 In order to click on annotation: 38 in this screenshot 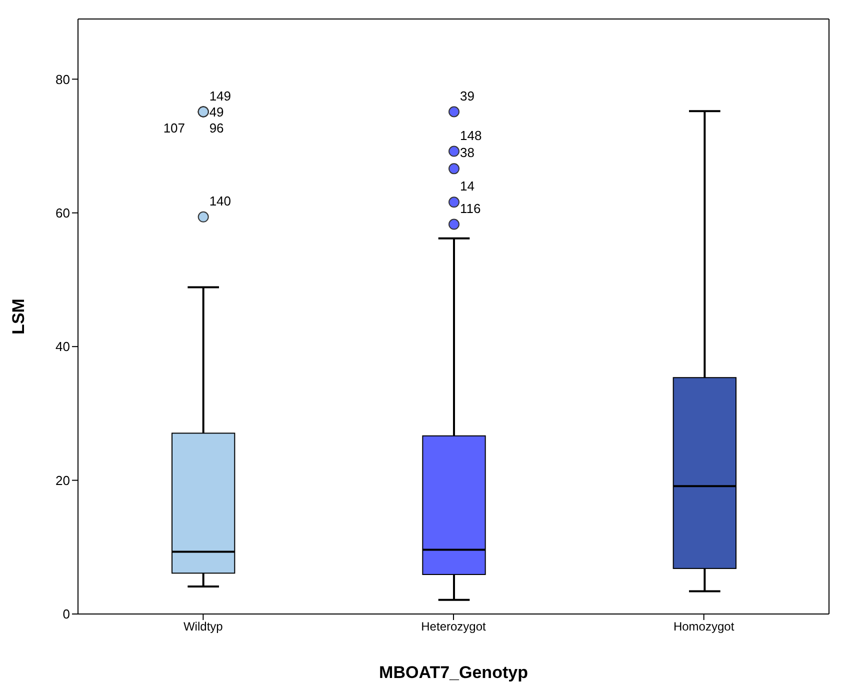, I will do `click(467, 152)`.